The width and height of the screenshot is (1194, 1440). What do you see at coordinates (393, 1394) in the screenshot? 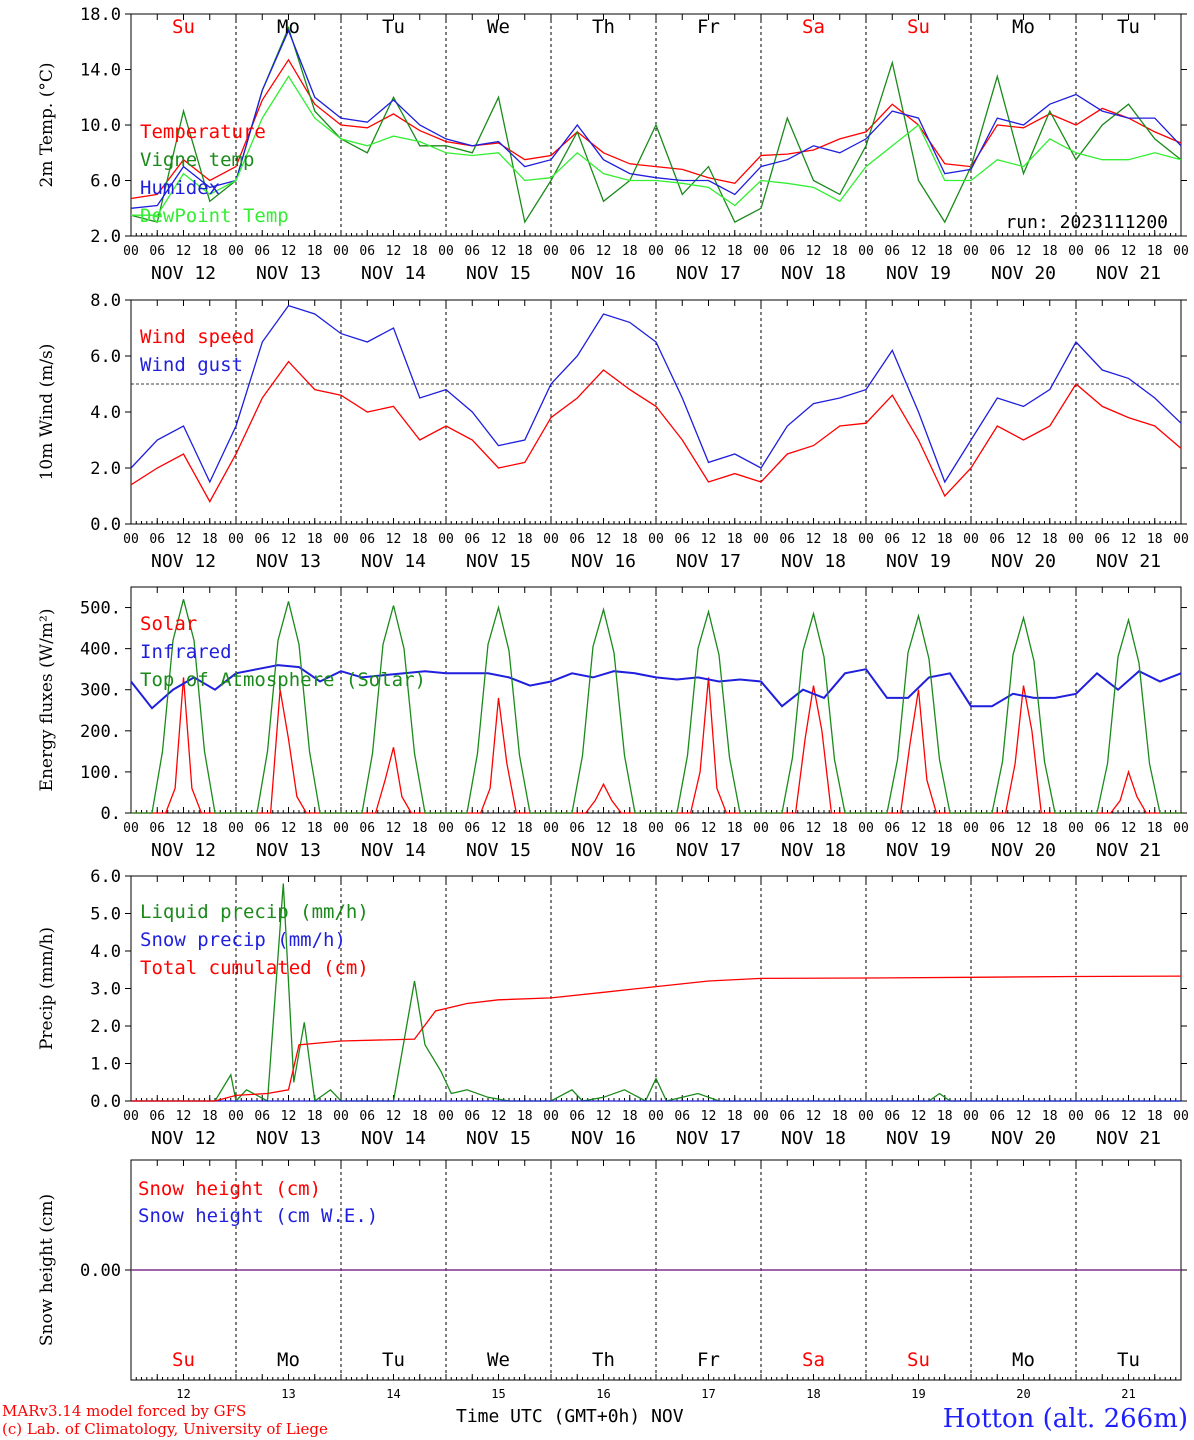
I see `day-number-label: 14` at bounding box center [393, 1394].